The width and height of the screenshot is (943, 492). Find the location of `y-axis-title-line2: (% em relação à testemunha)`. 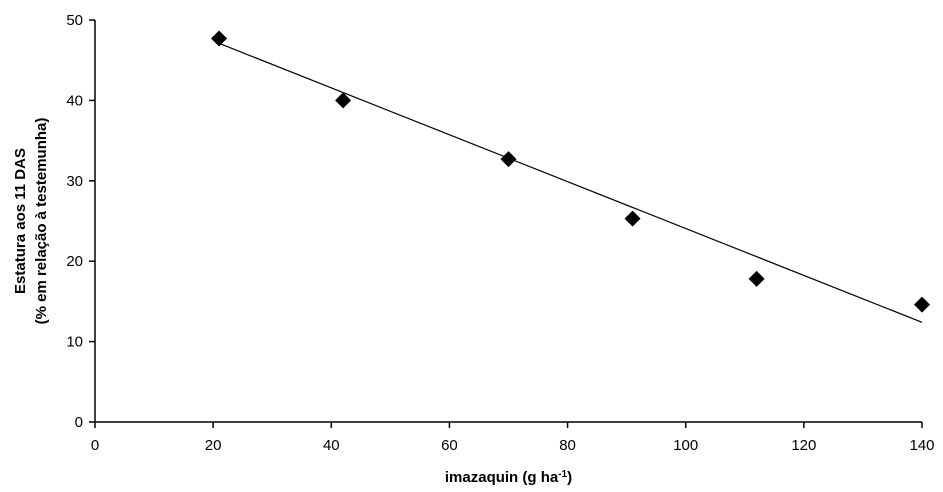

y-axis-title-line2: (% em relação à testemunha) is located at coordinates (41, 221).